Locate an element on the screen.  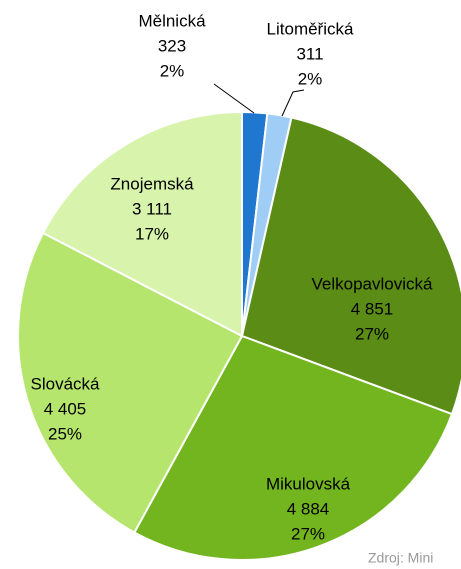
slice-label: Mikulovská is located at coordinates (308, 483).